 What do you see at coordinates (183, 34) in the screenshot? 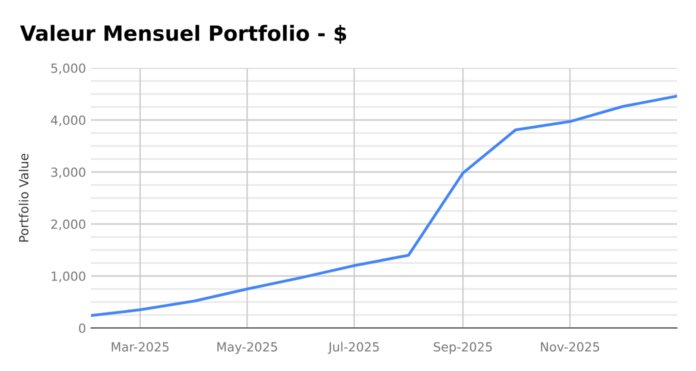
I see `chart-title: Valeur Mensuel Portfolio - $` at bounding box center [183, 34].